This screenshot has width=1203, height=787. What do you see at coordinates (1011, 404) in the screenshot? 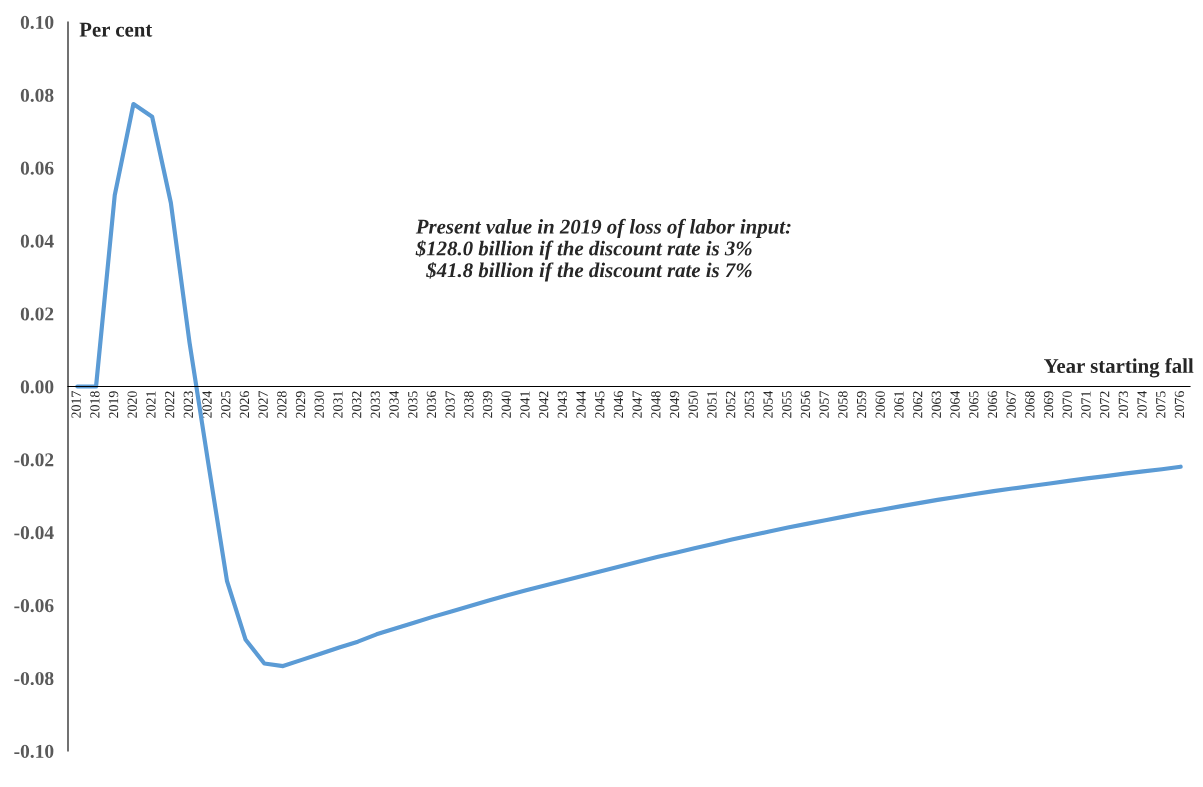
I see `x-tick-label: 2067` at bounding box center [1011, 404].